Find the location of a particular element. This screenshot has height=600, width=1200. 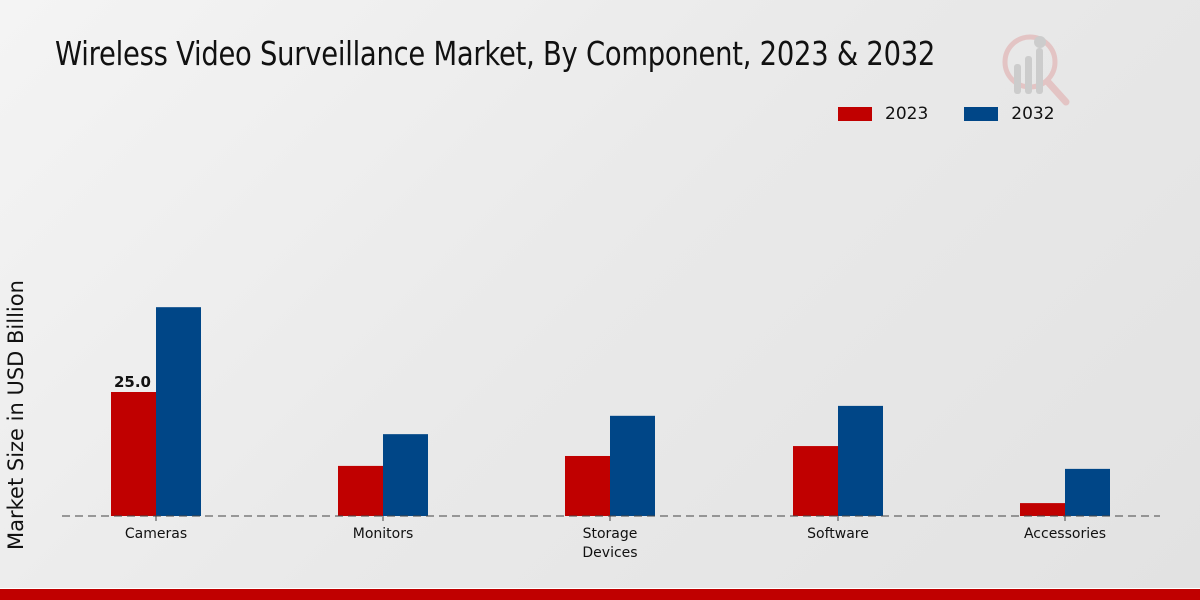

bar-2023-storage-devices is located at coordinates (587, 485).